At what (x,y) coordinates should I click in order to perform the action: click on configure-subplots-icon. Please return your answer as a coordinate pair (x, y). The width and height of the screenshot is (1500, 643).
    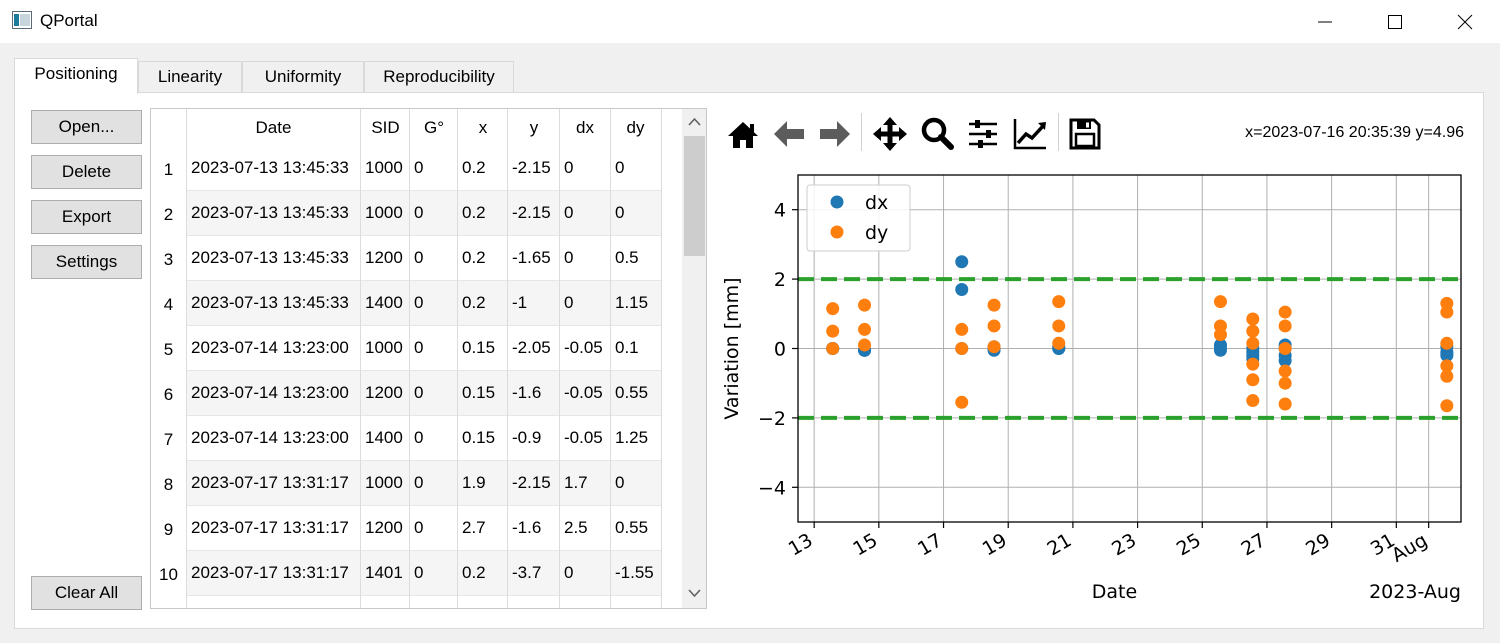
    Looking at the image, I should click on (983, 134).